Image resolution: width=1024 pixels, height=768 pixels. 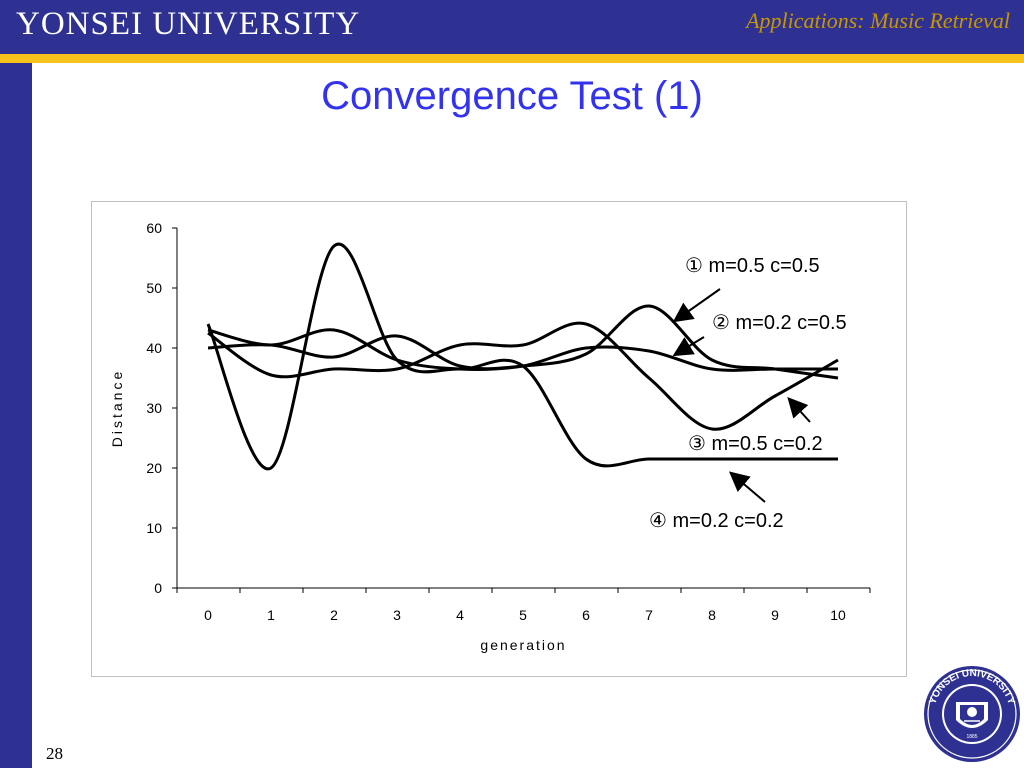 What do you see at coordinates (154, 528) in the screenshot?
I see `y-tick-label: 10` at bounding box center [154, 528].